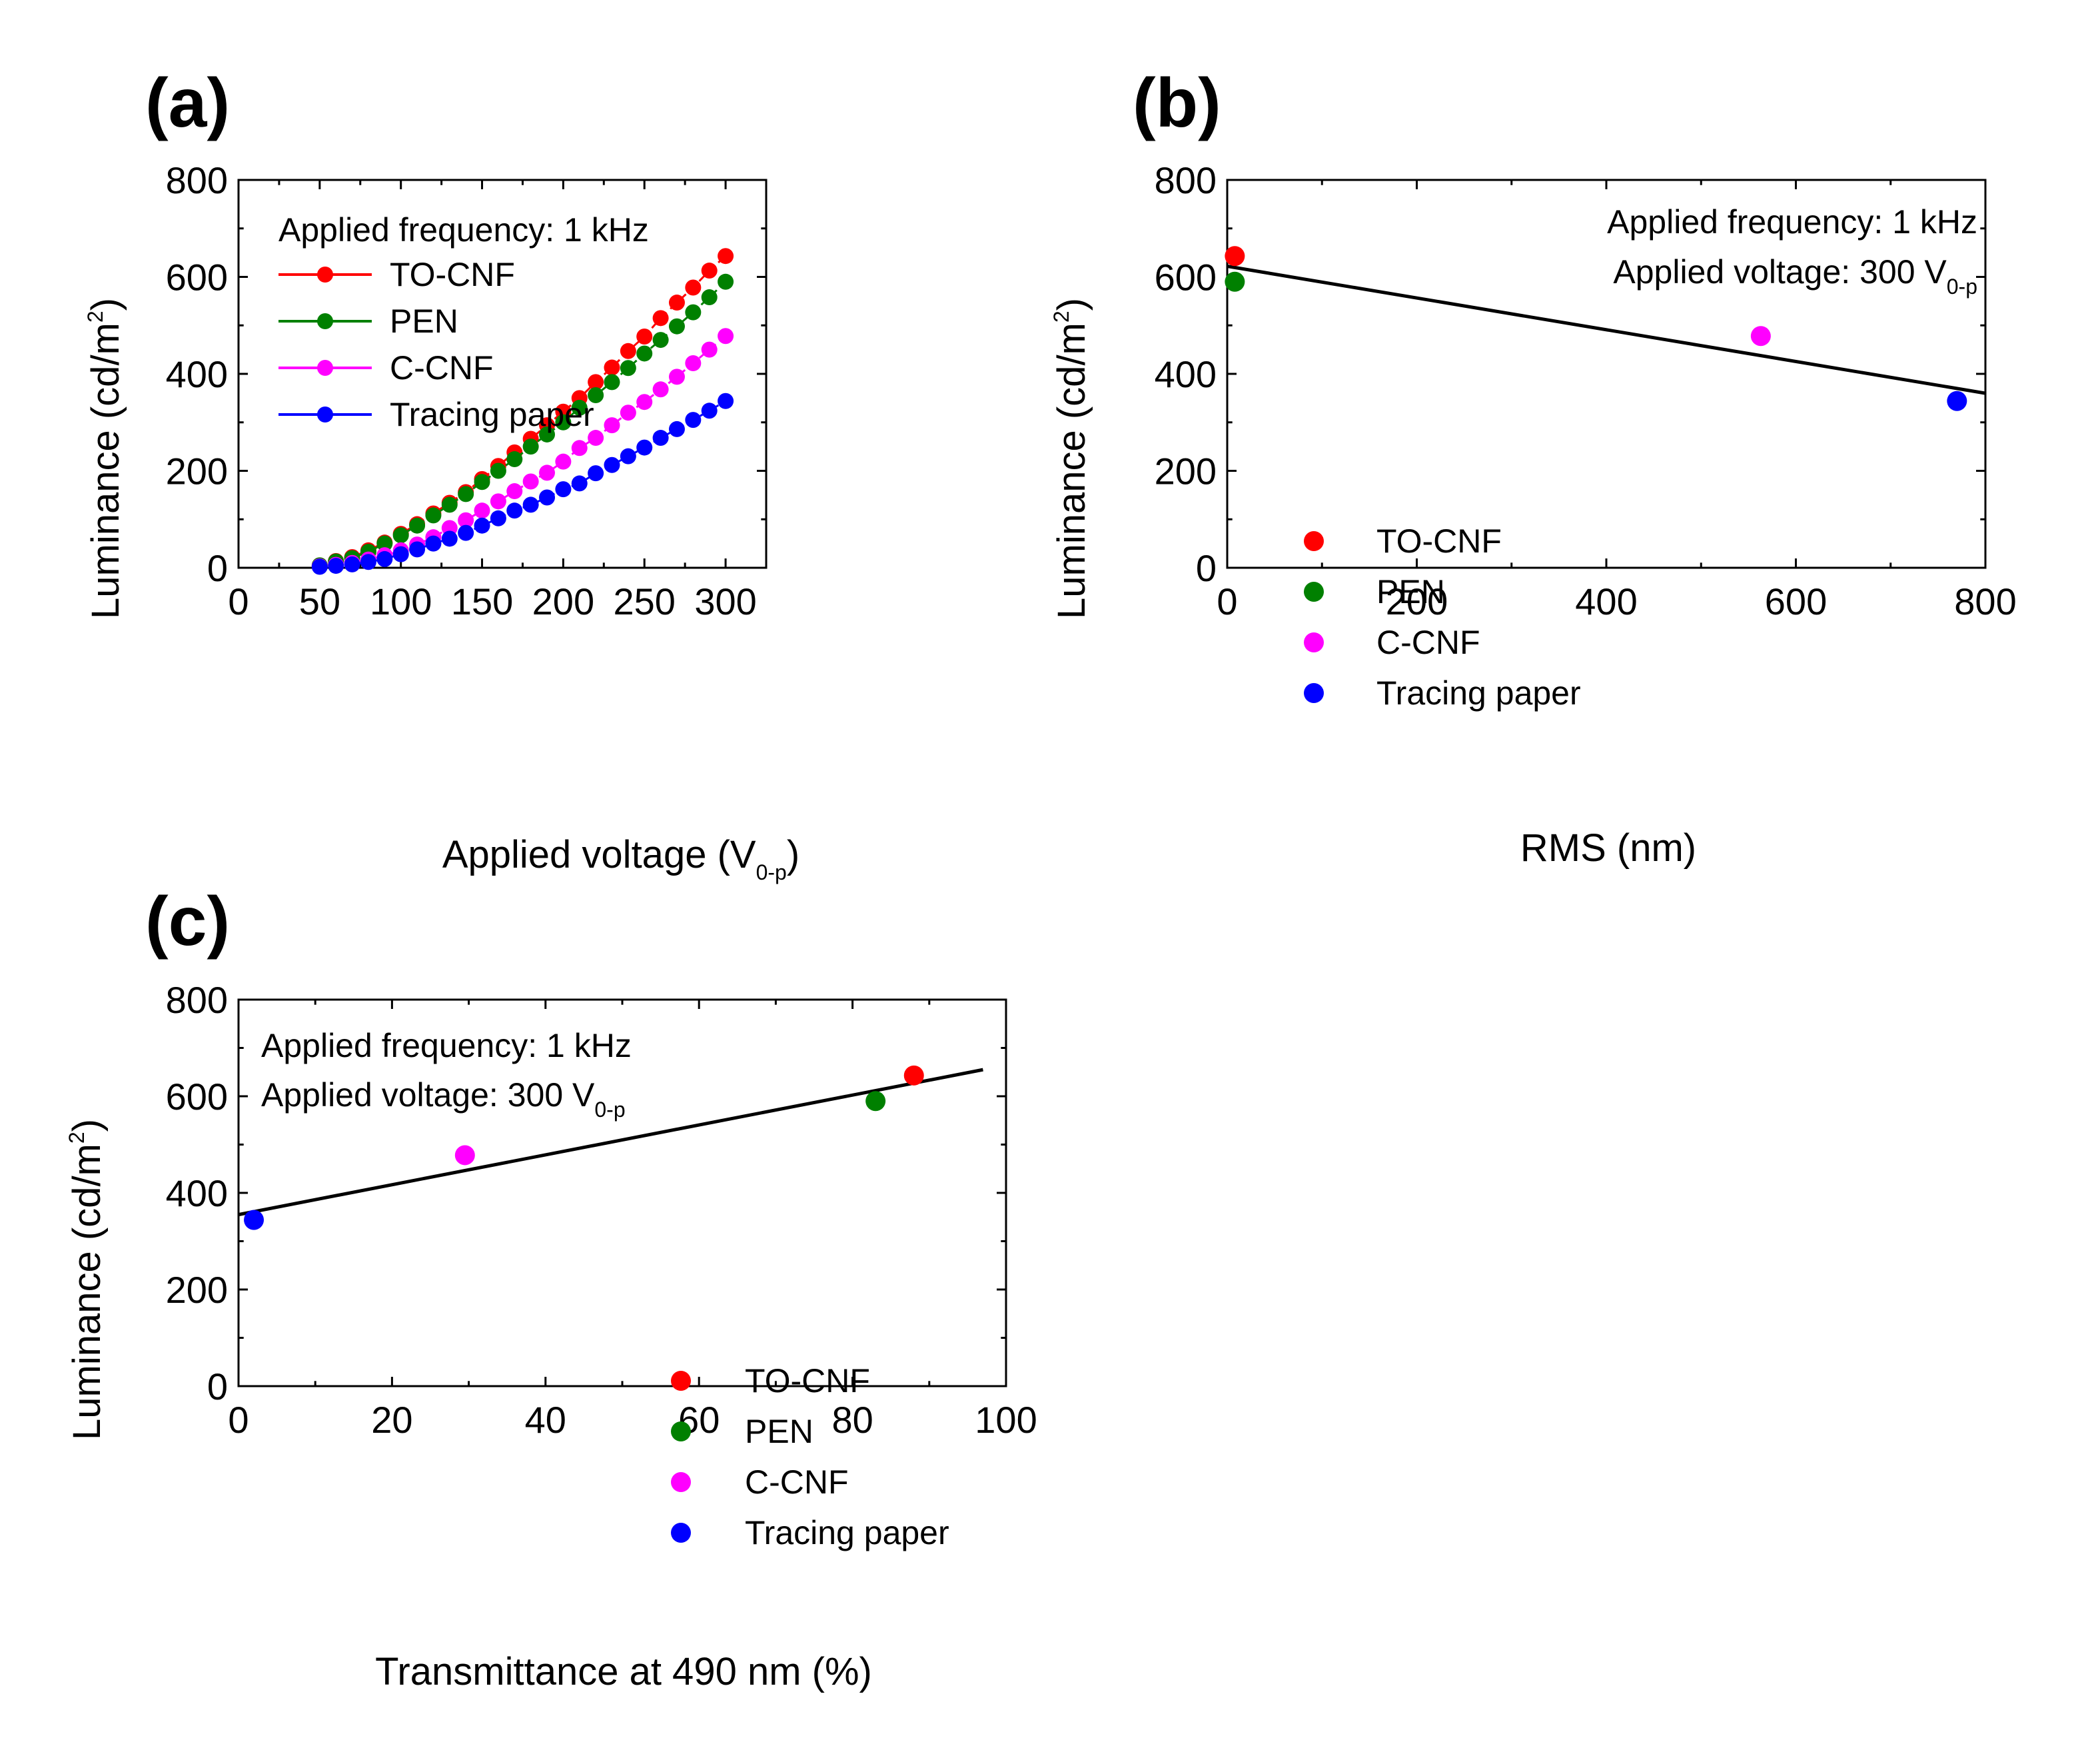 Image resolution: width=2100 pixels, height=1738 pixels. Describe the element at coordinates (320, 601) in the screenshot. I see `x-tick-label: 50` at that location.